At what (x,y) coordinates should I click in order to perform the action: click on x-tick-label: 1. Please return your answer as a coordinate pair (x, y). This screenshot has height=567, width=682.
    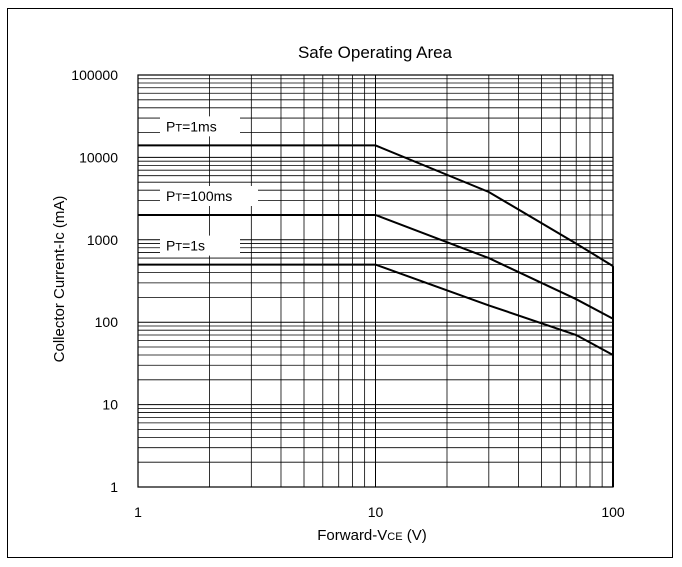
    Looking at the image, I should click on (138, 512).